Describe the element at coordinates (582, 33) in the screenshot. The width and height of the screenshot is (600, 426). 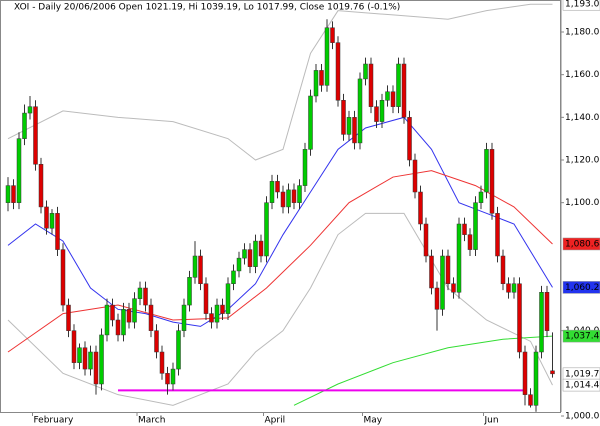
I see `y-tick-label: 1,180.00` at that location.